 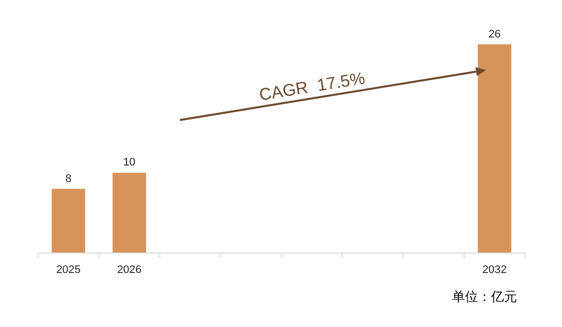 I want to click on x-tick-label: 2026, so click(x=129, y=270).